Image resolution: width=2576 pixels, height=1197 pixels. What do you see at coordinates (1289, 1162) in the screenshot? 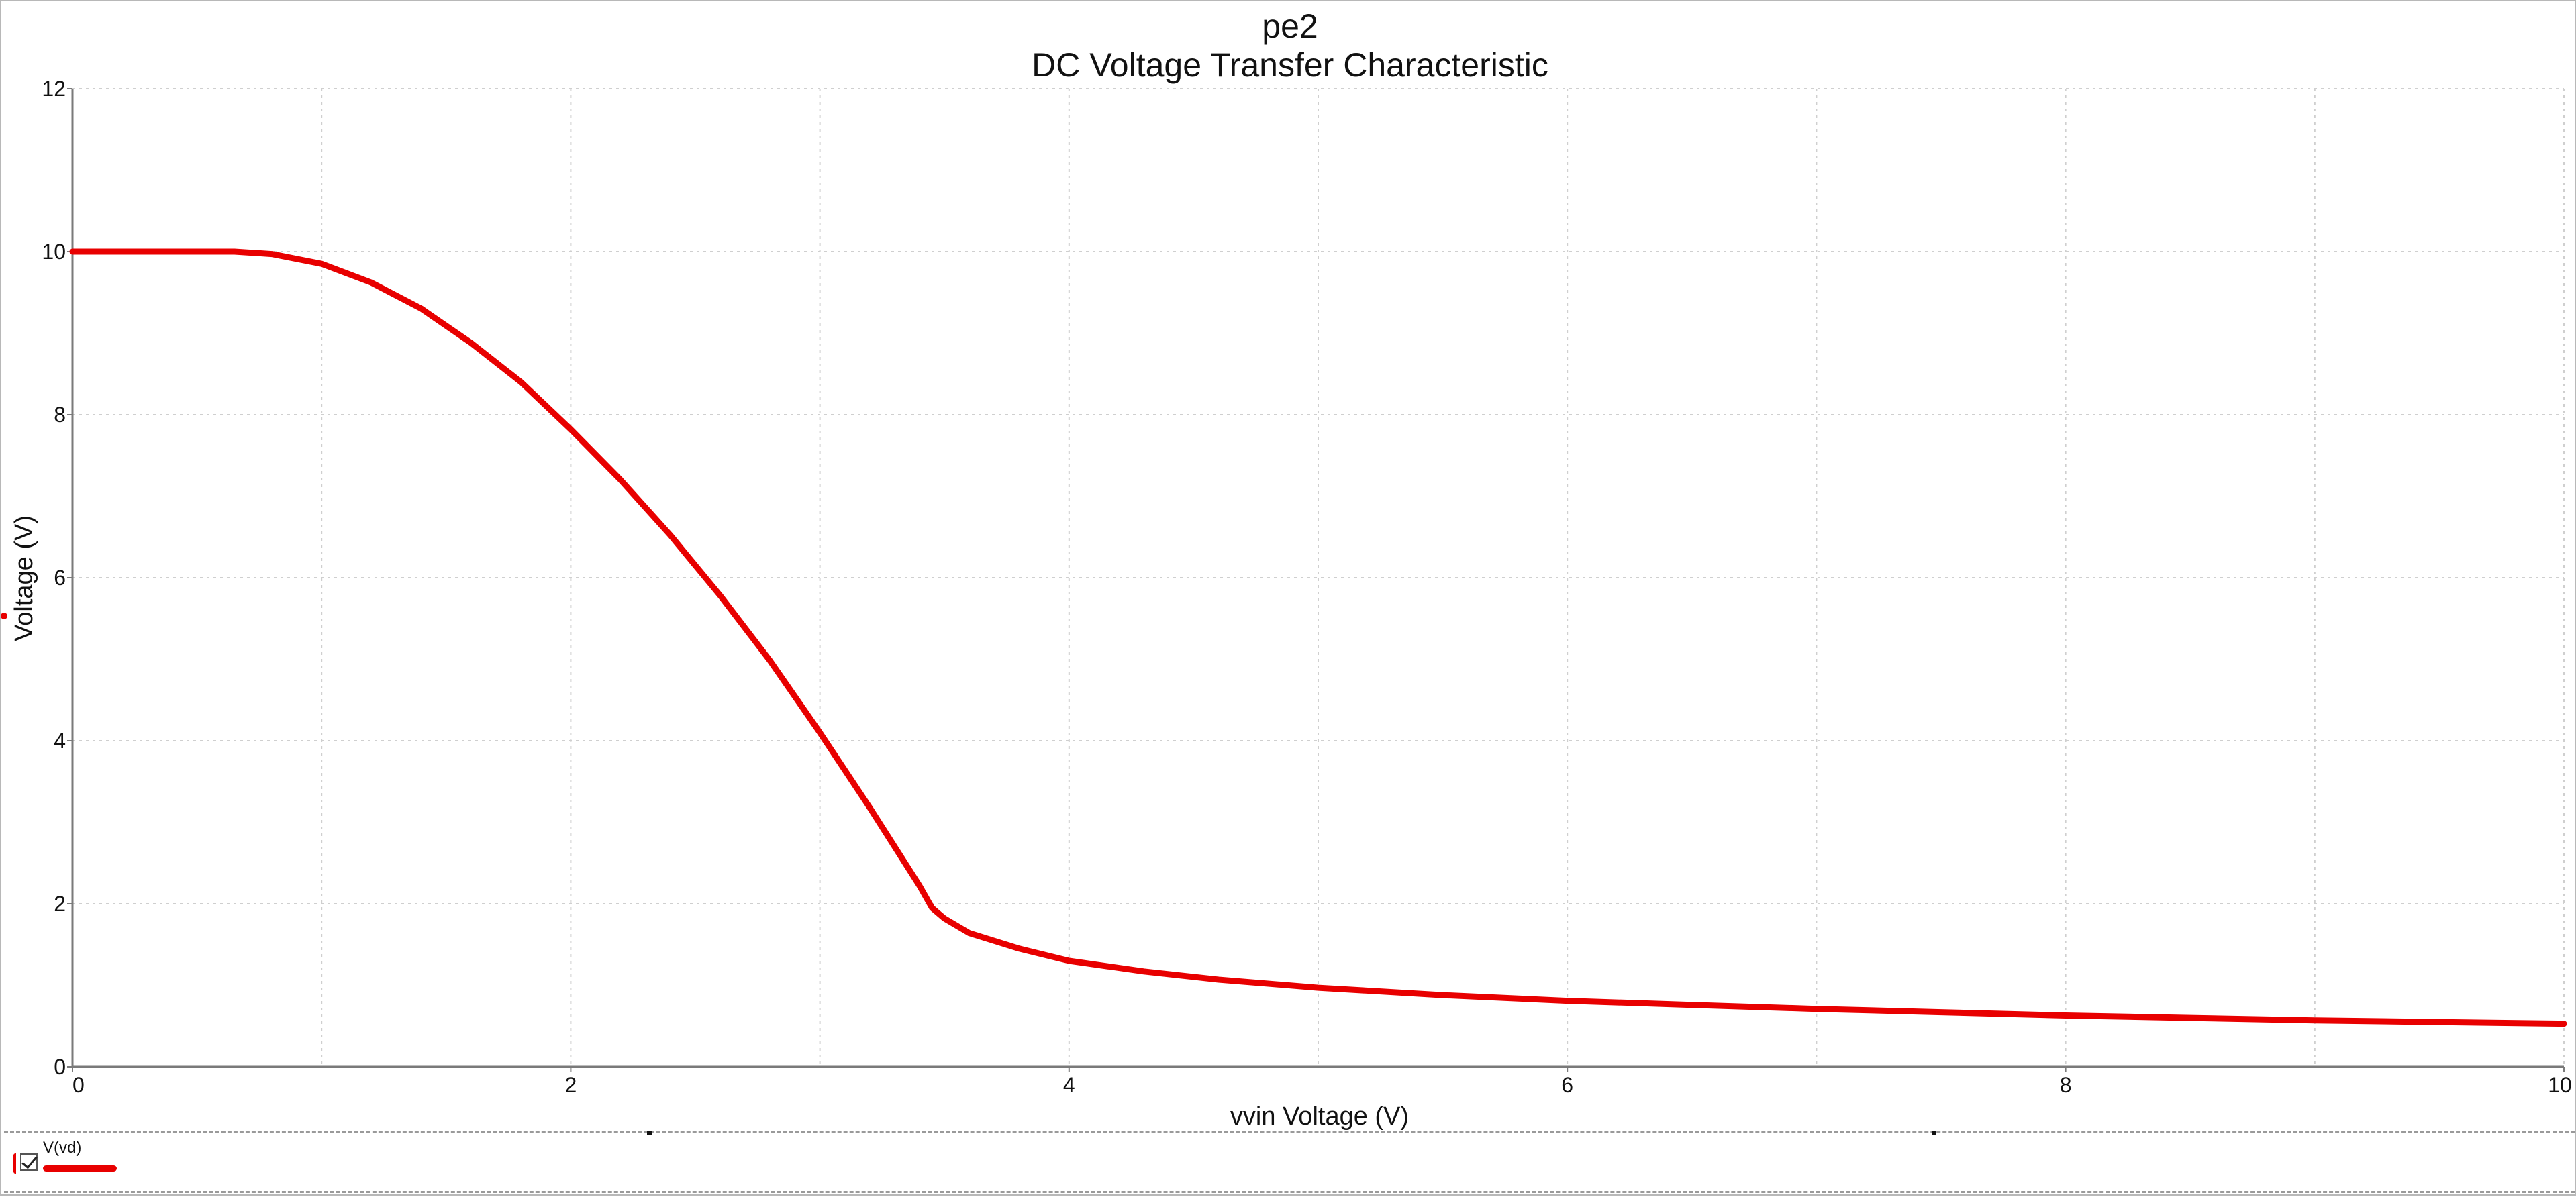
I see `legend-bar: V(vd)` at bounding box center [1289, 1162].